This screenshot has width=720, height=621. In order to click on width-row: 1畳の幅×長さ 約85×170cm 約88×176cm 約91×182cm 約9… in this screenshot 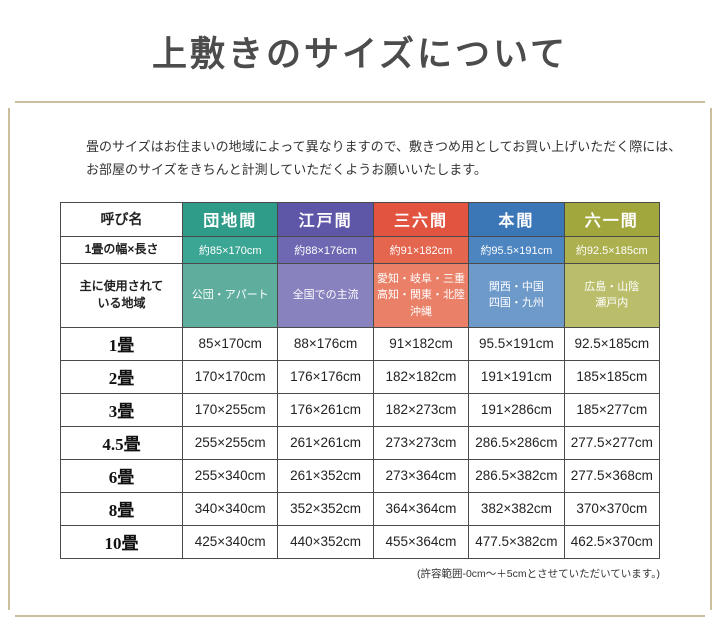, I will do `click(360, 249)`.